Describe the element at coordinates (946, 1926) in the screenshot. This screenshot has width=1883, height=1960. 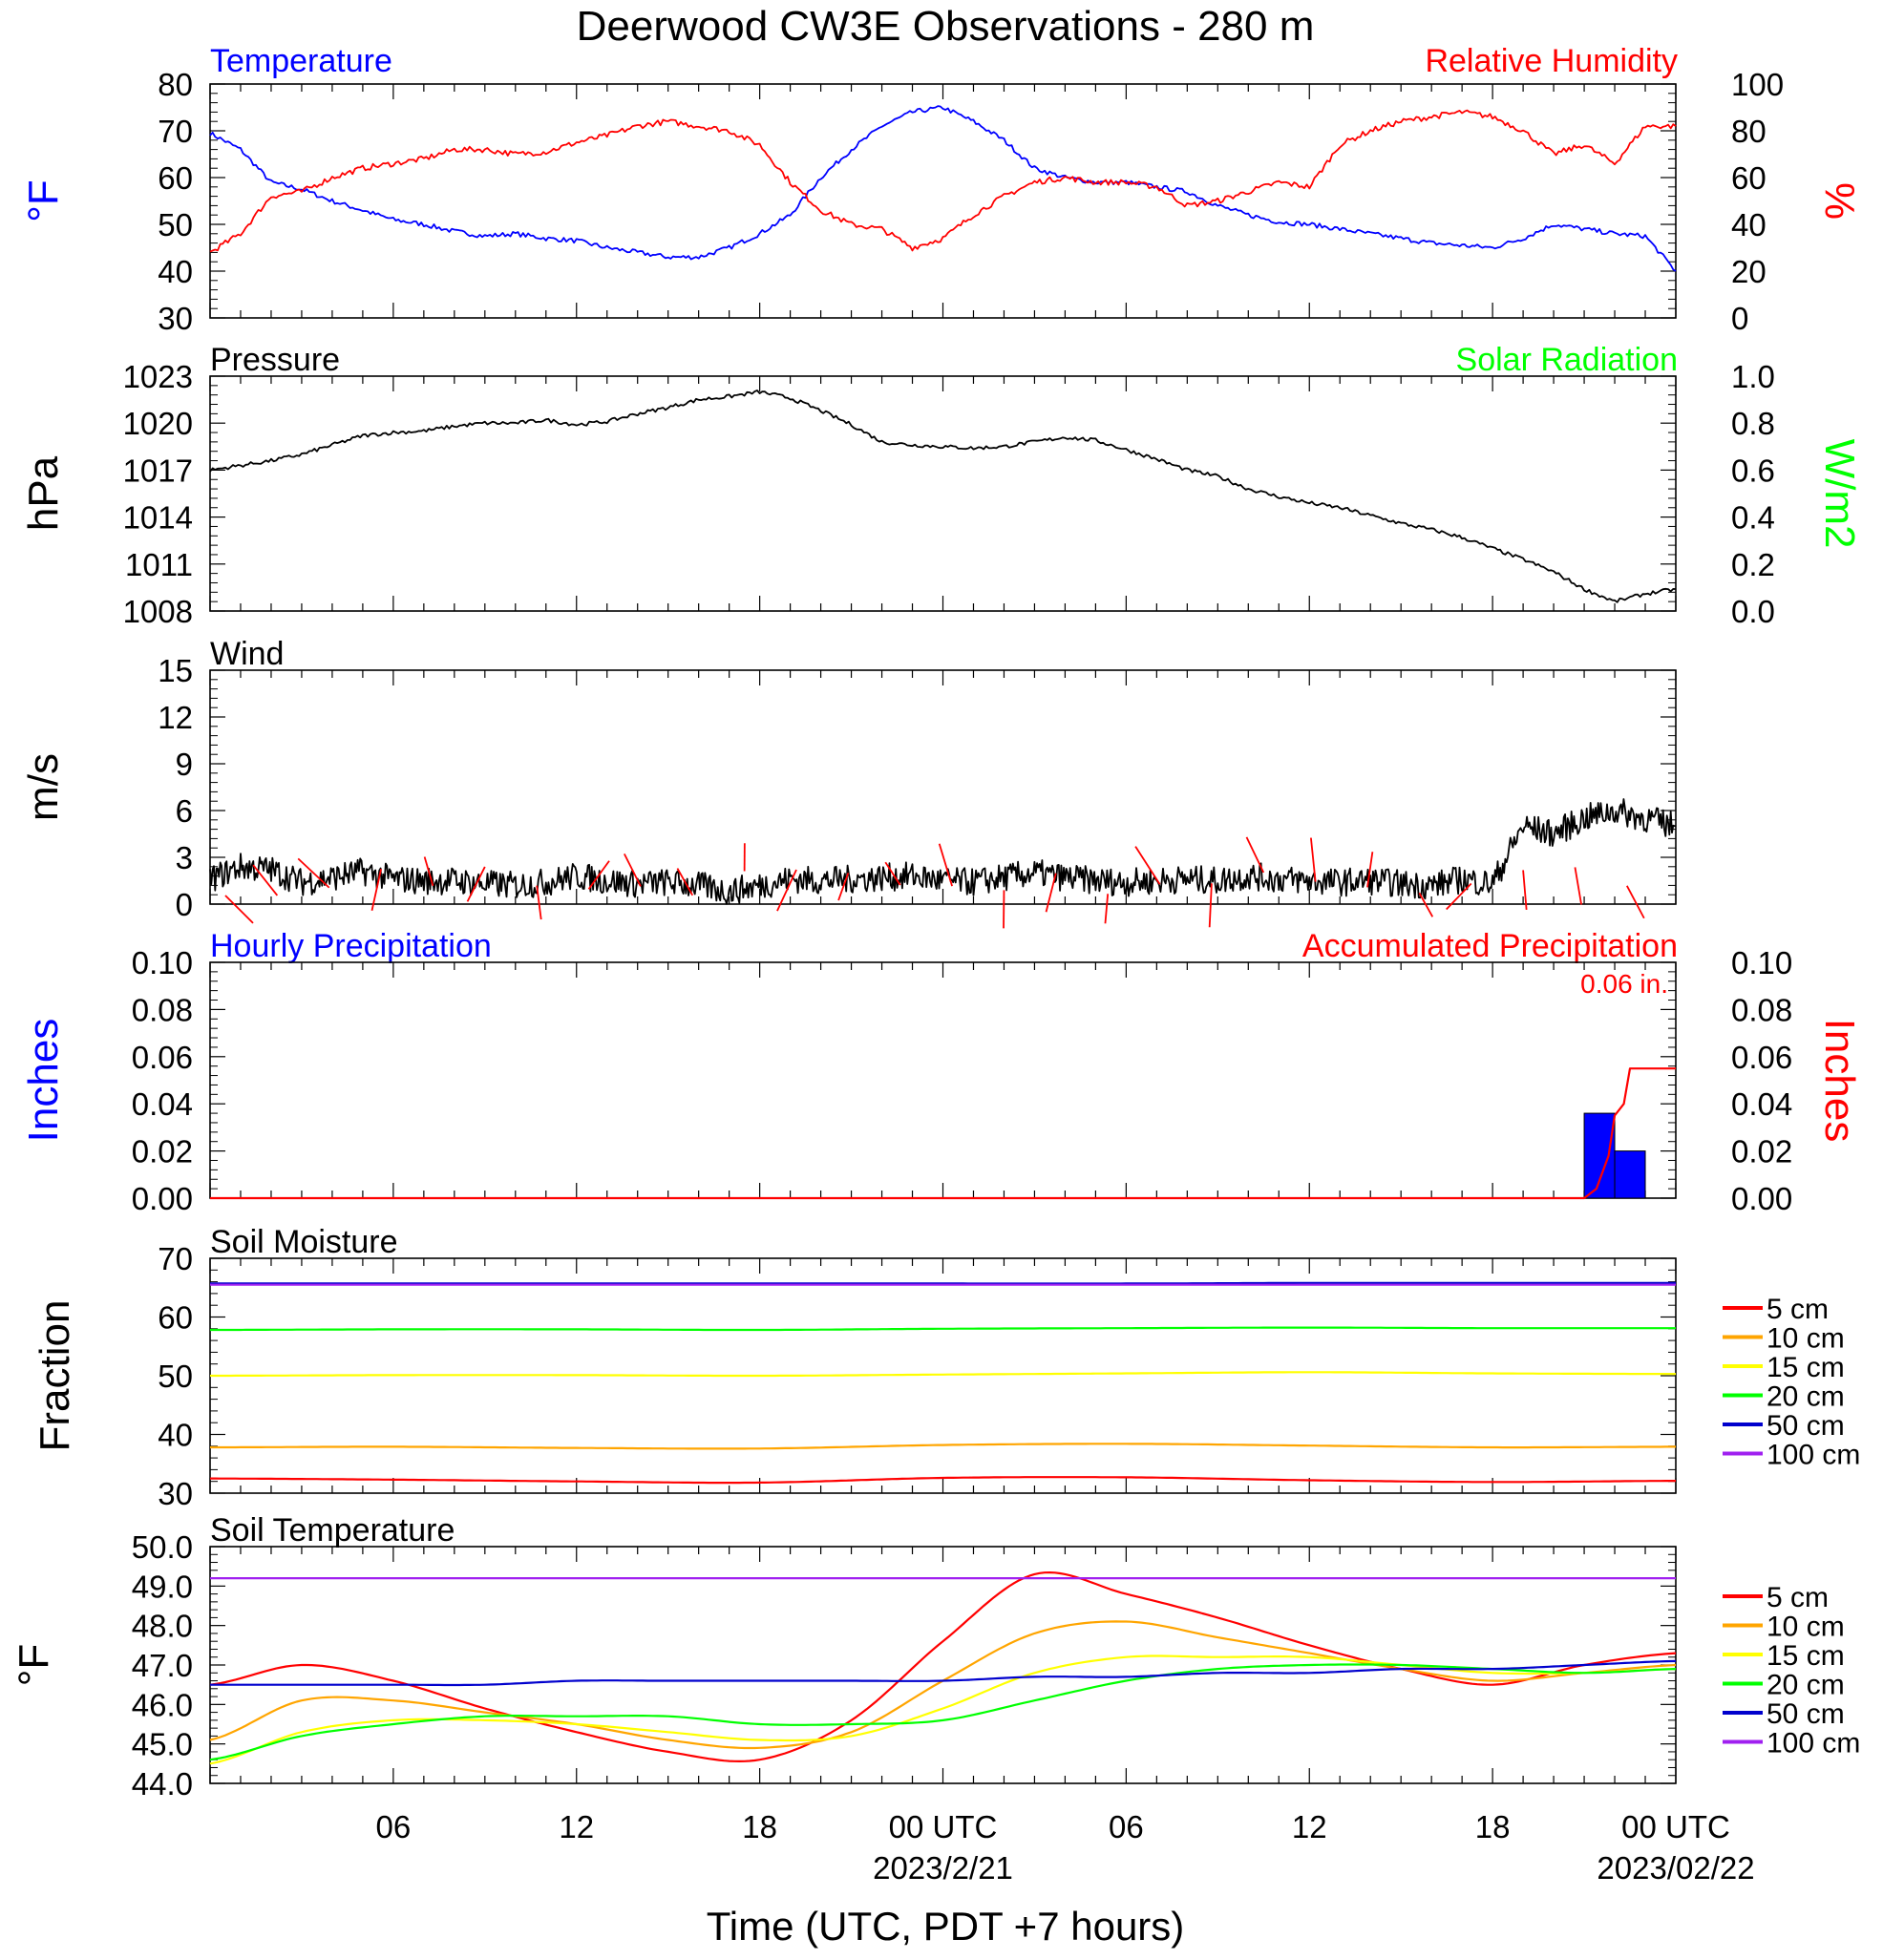
I see `x-axis-label: Time (UTC, PDT +7 hours)` at that location.